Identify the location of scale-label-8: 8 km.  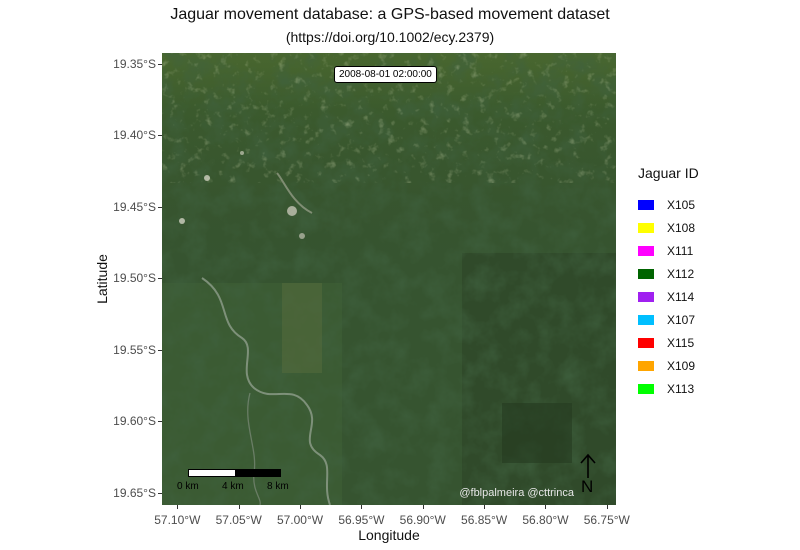
(278, 486).